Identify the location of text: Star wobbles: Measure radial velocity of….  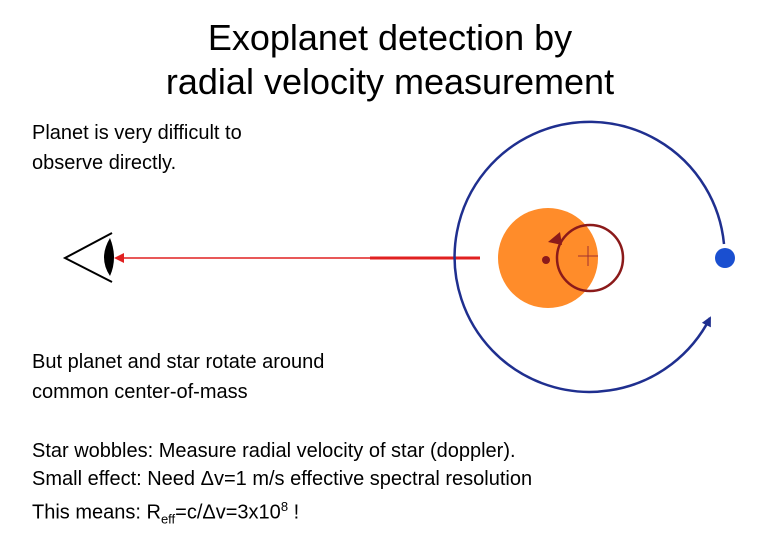
(274, 451).